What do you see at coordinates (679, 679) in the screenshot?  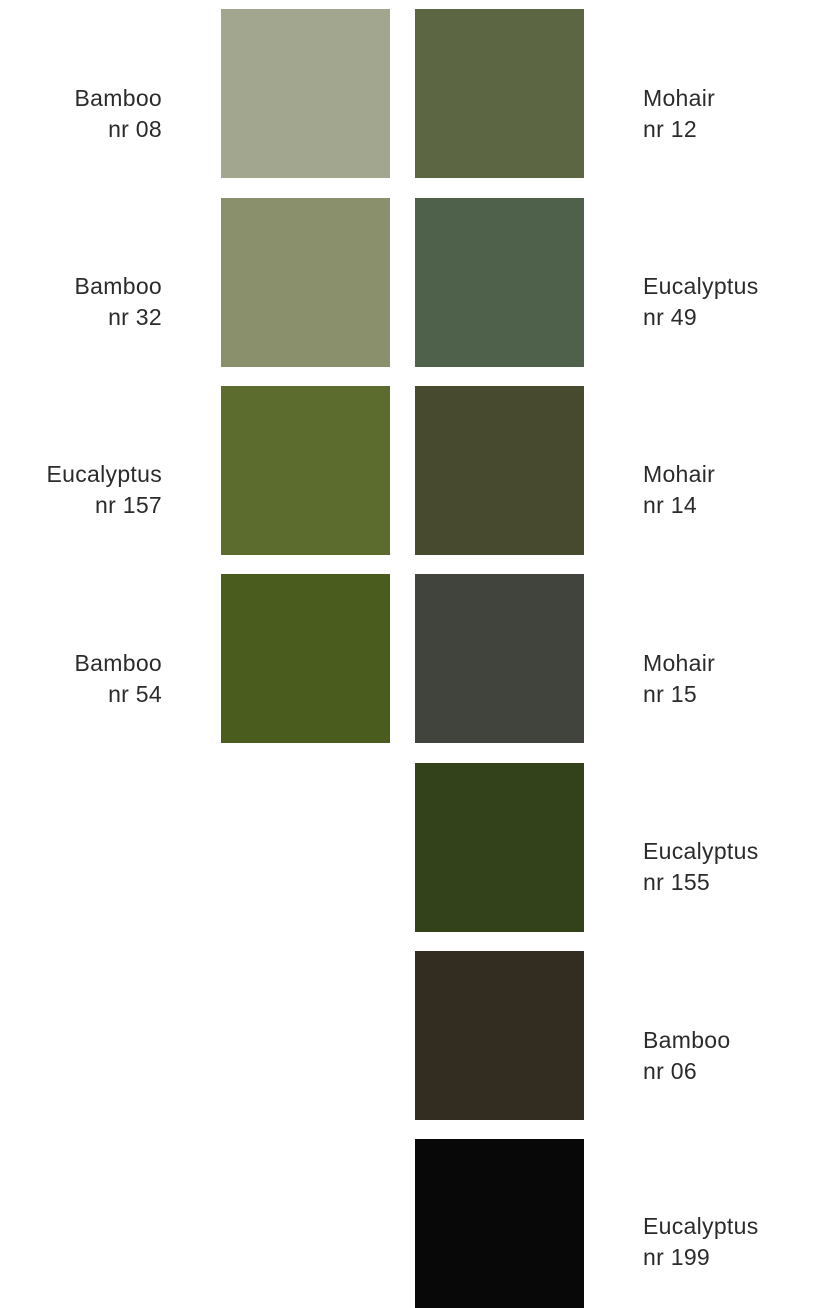 I see `swatch-label: Mohair nr 15` at bounding box center [679, 679].